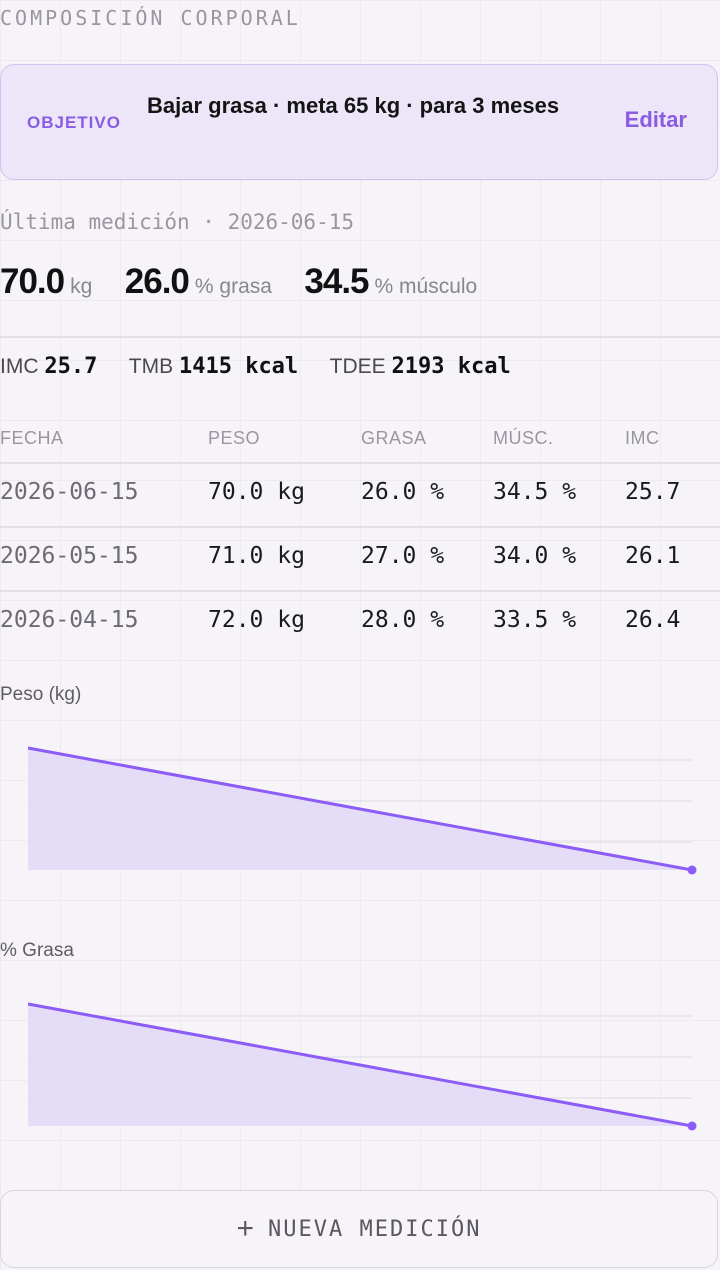 The height and width of the screenshot is (1270, 720). Describe the element at coordinates (32, 438) in the screenshot. I see `column-header-date: FECHA` at that location.